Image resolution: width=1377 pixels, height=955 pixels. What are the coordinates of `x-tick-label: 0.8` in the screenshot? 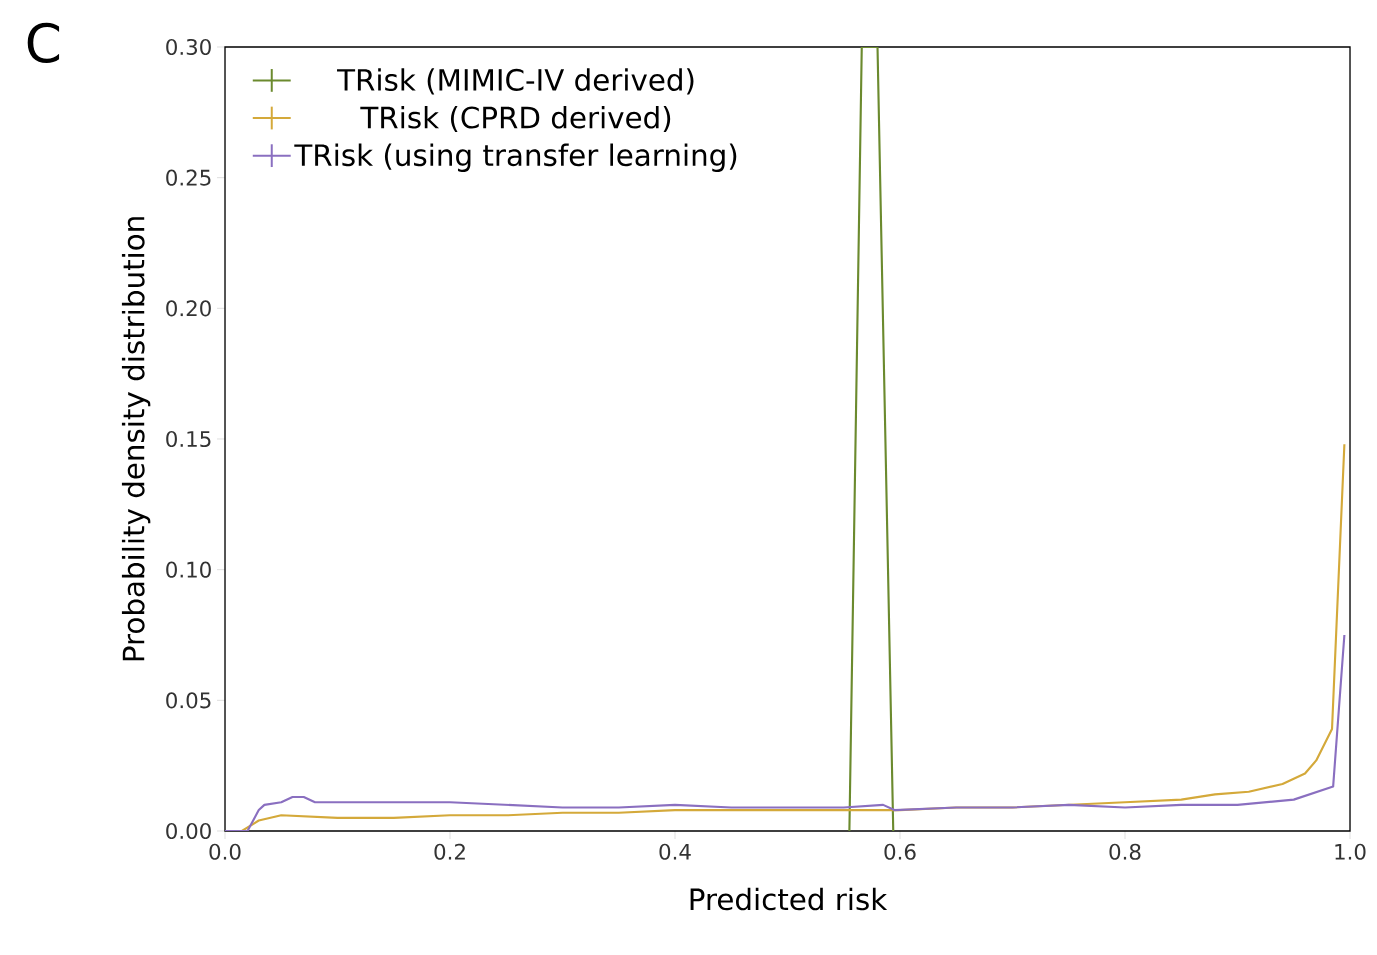 It's located at (1125, 851).